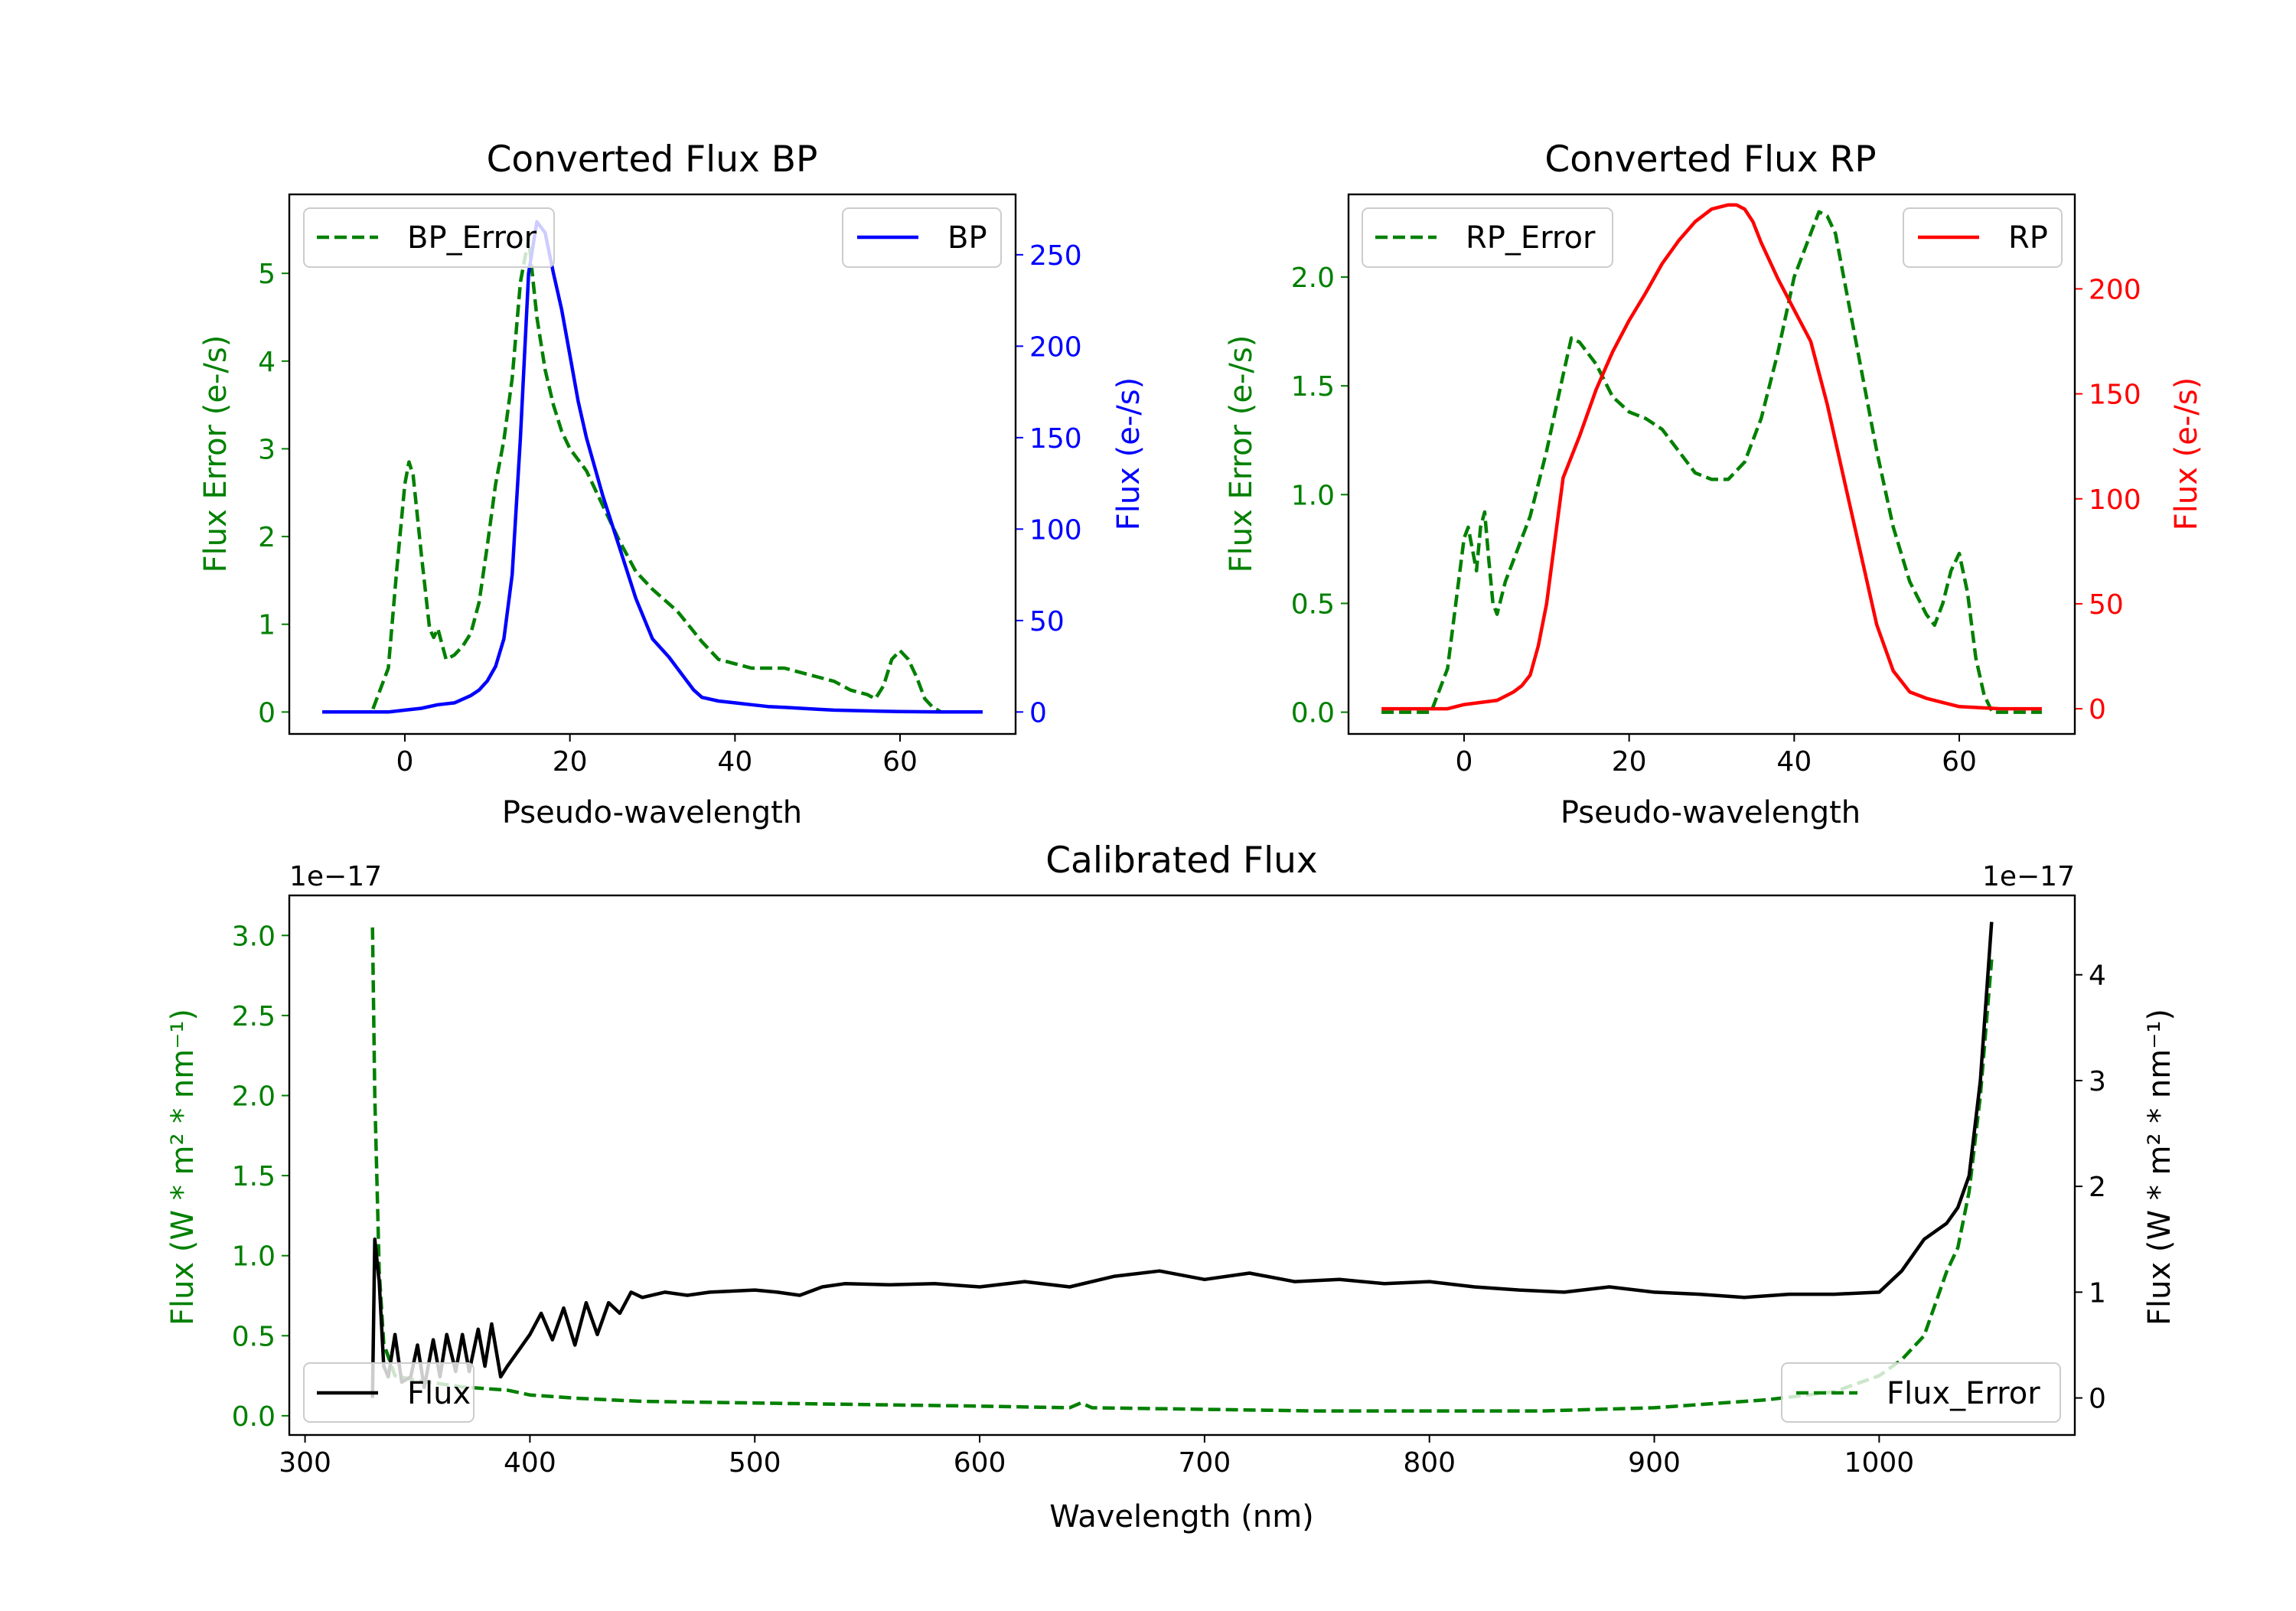  I want to click on bp-series-bp, so click(652, 467).